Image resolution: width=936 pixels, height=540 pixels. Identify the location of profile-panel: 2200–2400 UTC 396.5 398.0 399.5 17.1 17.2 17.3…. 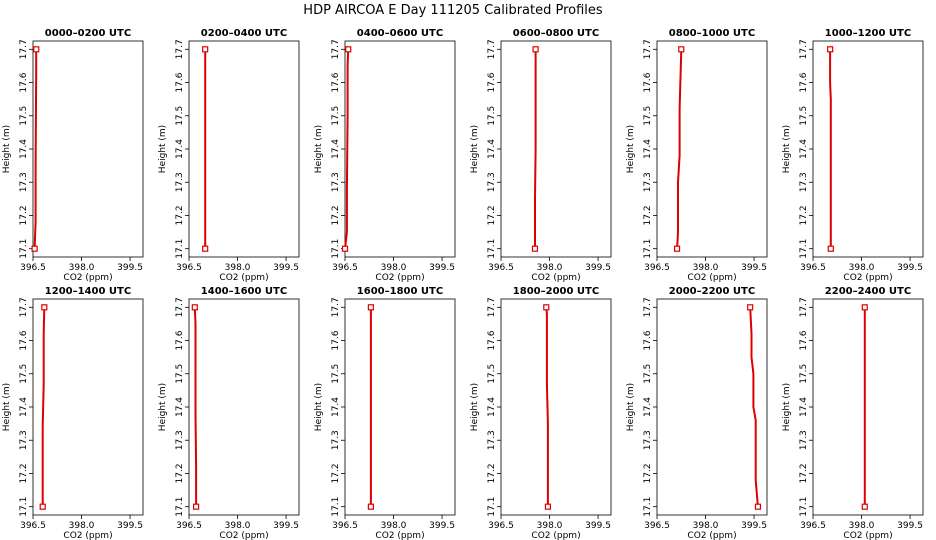
(853, 413).